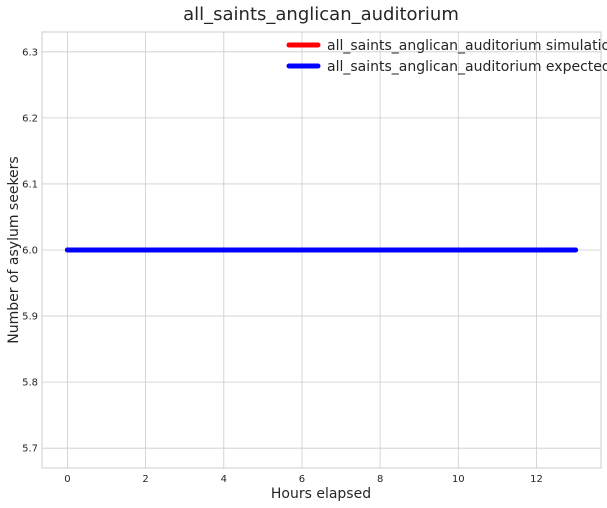 This screenshot has width=607, height=508. I want to click on y-tick-label: 5.8, so click(30, 383).